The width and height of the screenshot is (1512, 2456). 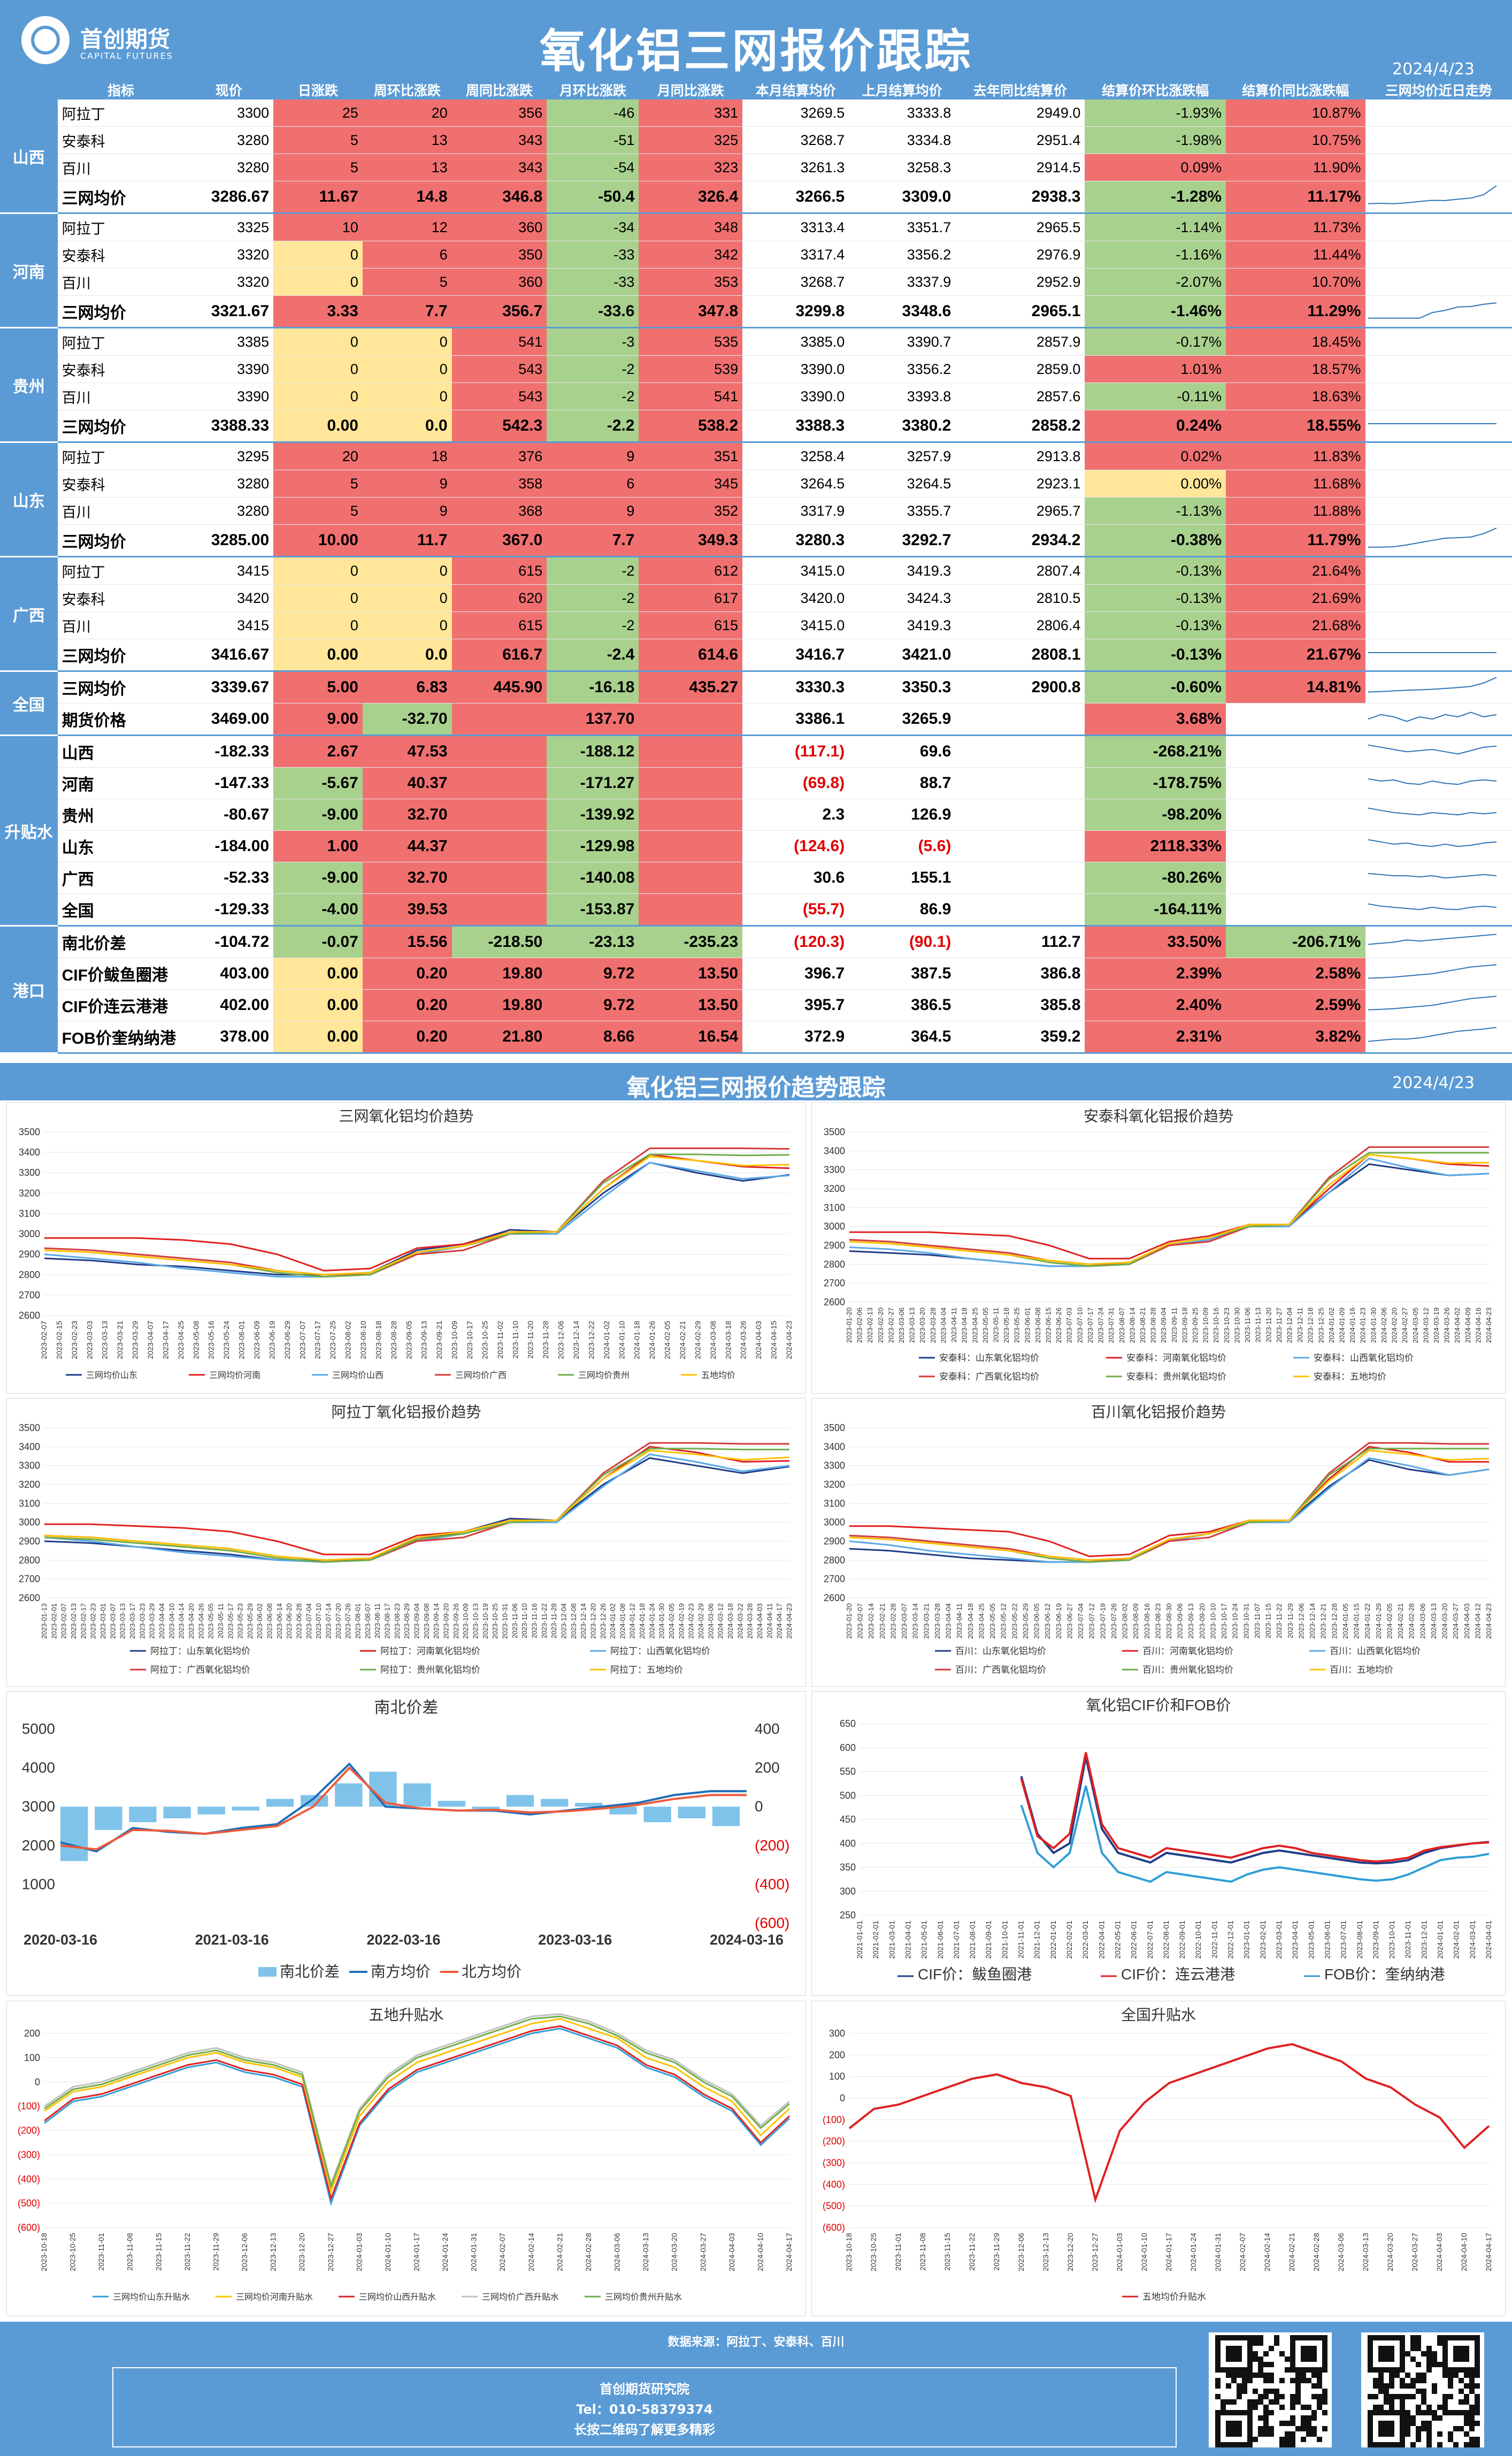 What do you see at coordinates (1027, 1325) in the screenshot?
I see `x-tick-label: 2023-06-01` at bounding box center [1027, 1325].